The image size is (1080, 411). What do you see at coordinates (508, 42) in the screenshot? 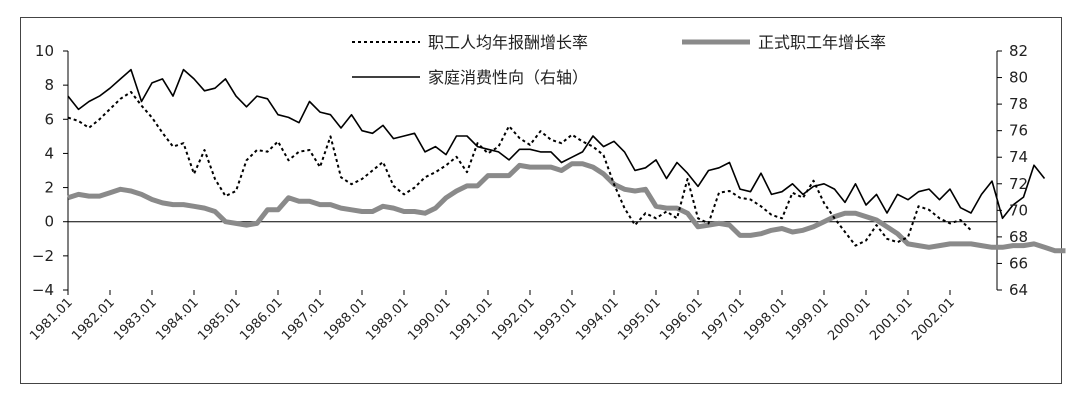
I see `legend-label: 职工人均年报酬增长率` at bounding box center [508, 42].